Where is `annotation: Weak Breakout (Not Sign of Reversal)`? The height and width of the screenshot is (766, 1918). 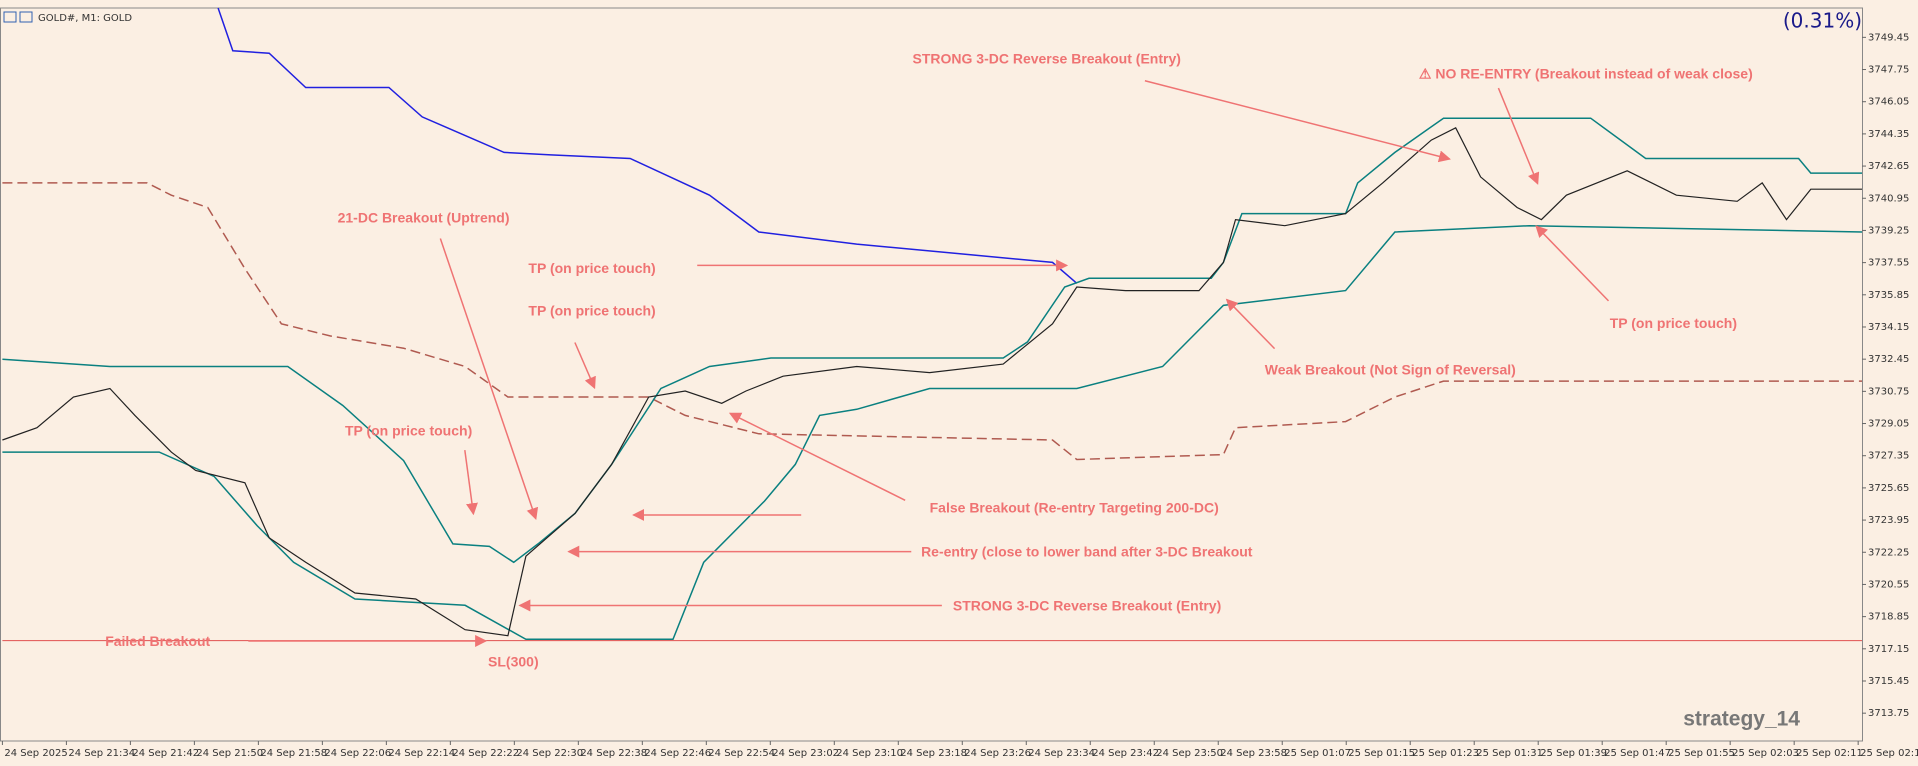
annotation: Weak Breakout (Not Sign of Reversal) is located at coordinates (1390, 369).